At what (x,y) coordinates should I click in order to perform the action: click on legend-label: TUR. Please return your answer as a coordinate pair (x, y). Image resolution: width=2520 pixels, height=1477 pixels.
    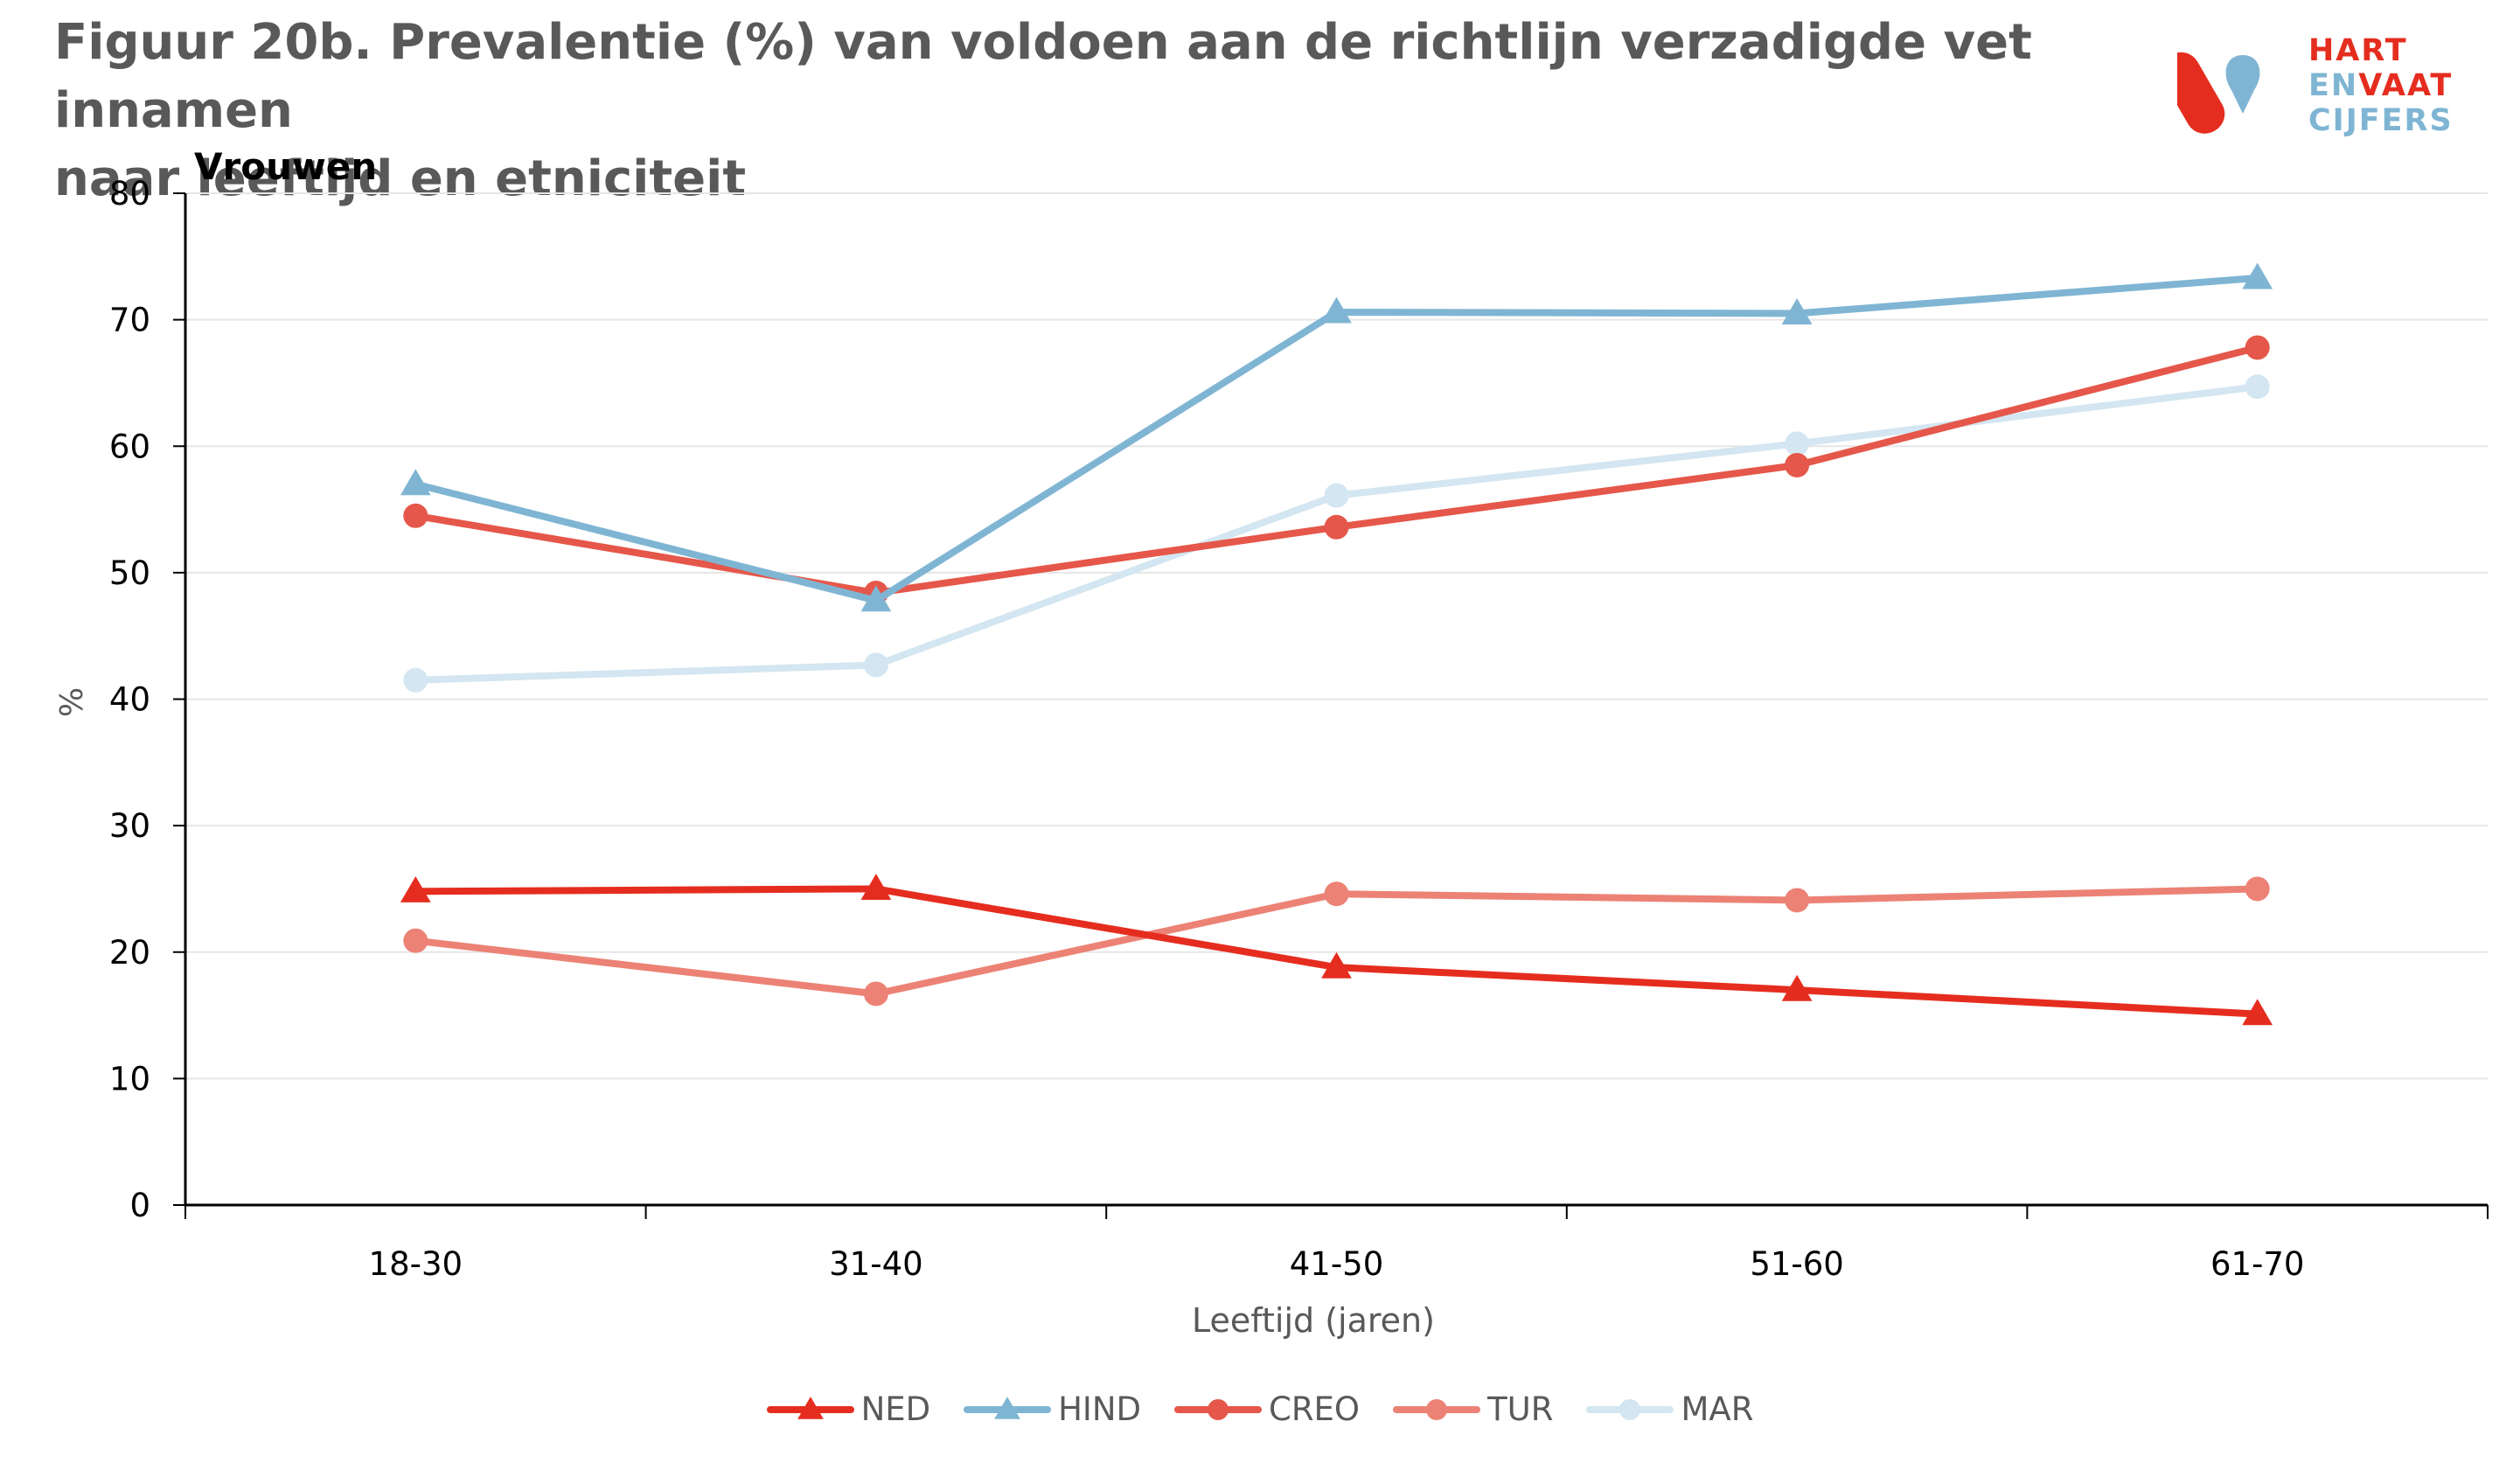
    Looking at the image, I should click on (1520, 1409).